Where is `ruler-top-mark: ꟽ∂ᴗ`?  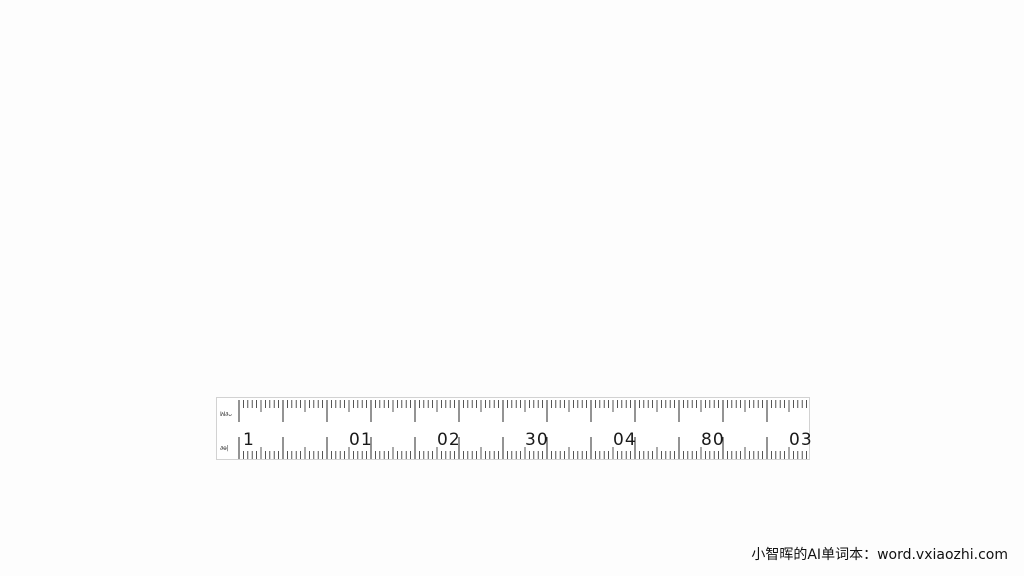
ruler-top-mark: ꟽ∂ᴗ is located at coordinates (226, 414).